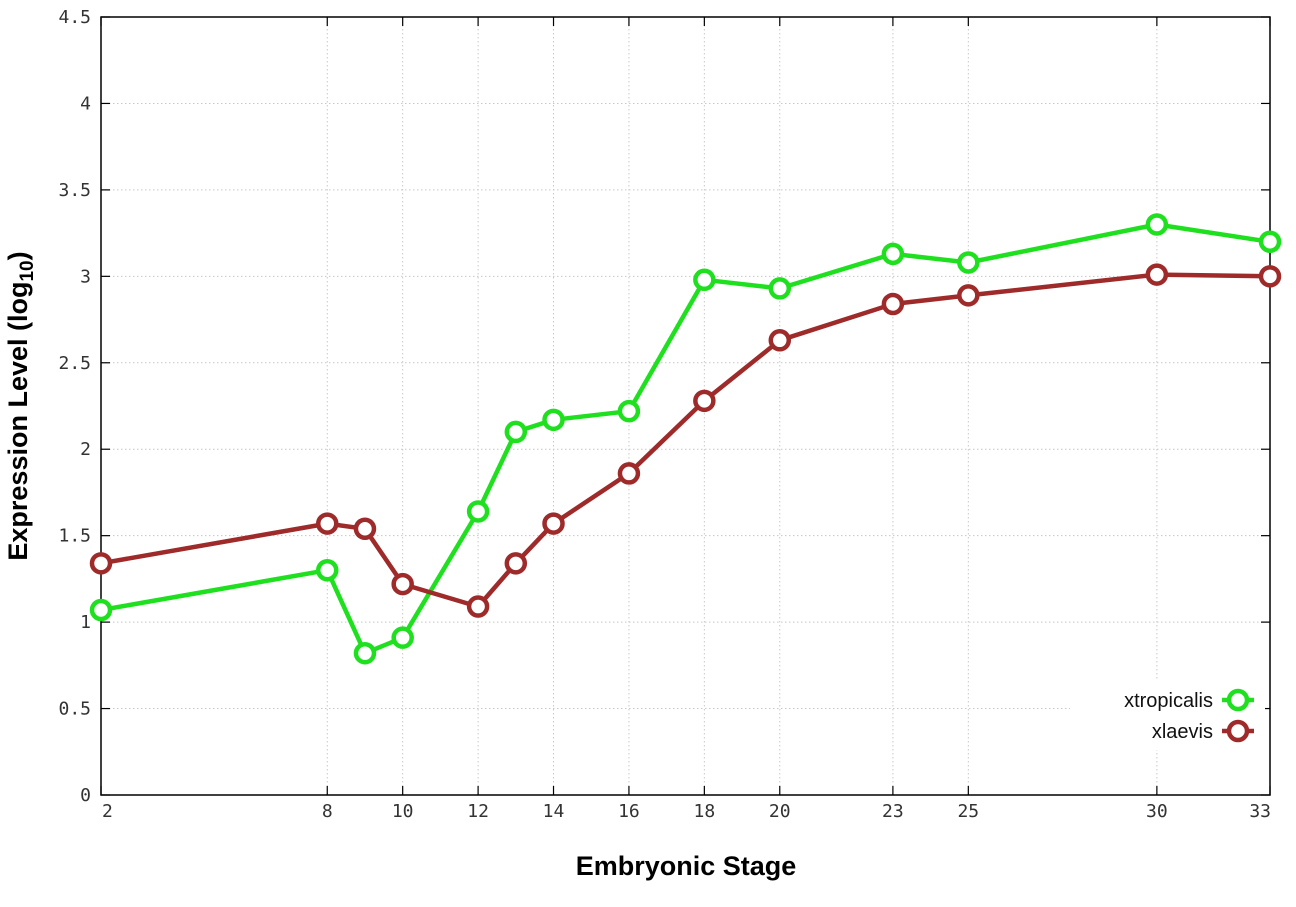  Describe the element at coordinates (478, 811) in the screenshot. I see `x-tick-label: 12` at that location.